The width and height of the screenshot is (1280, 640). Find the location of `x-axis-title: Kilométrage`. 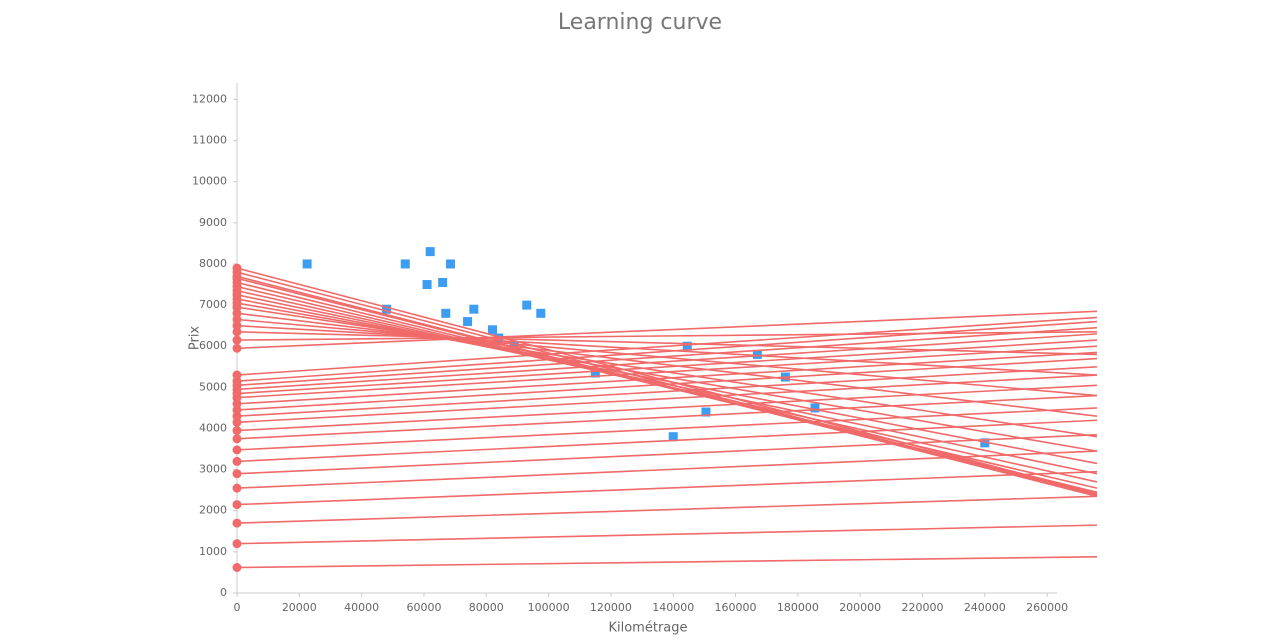

x-axis-title: Kilométrage is located at coordinates (647, 628).